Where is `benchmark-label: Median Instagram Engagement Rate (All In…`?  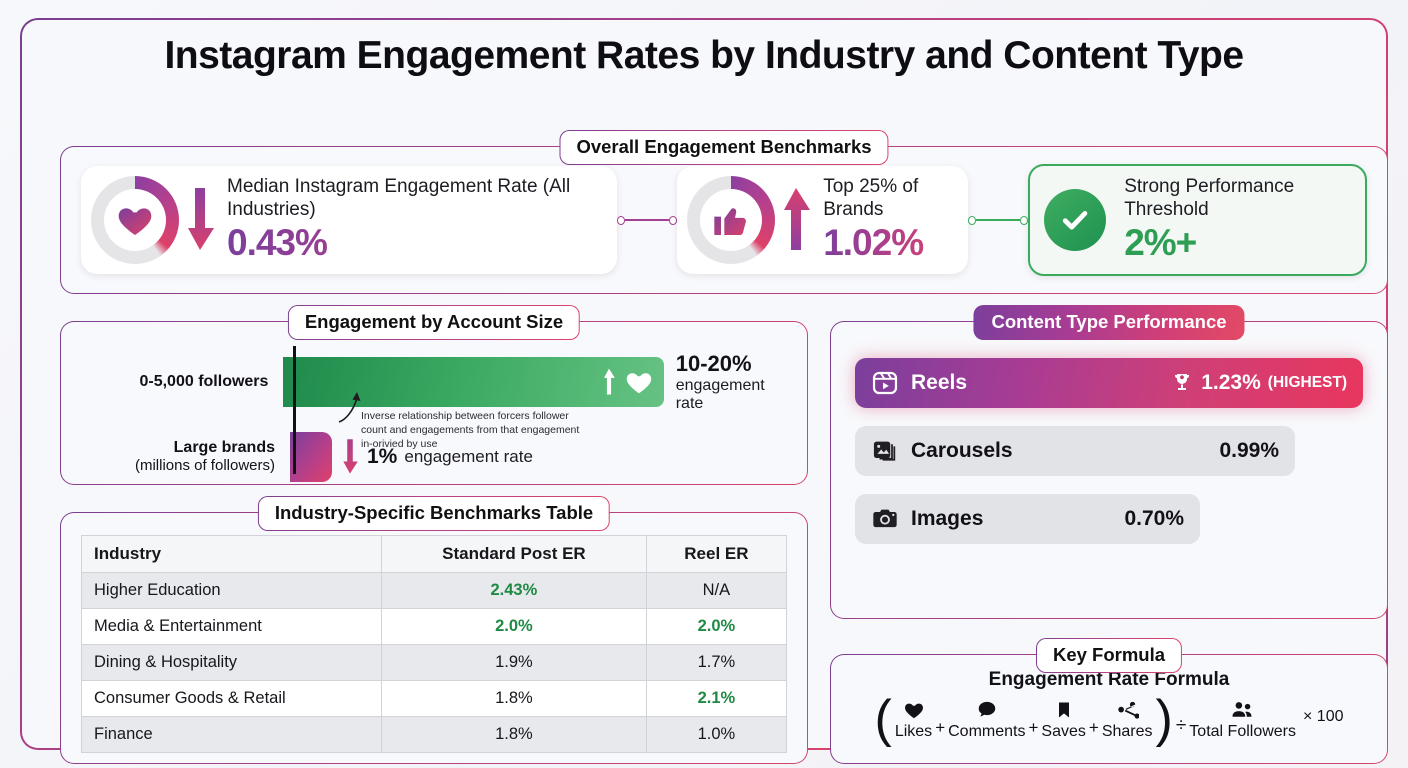
benchmark-label: Median Instagram Engagement Rate (All In… is located at coordinates (399, 198).